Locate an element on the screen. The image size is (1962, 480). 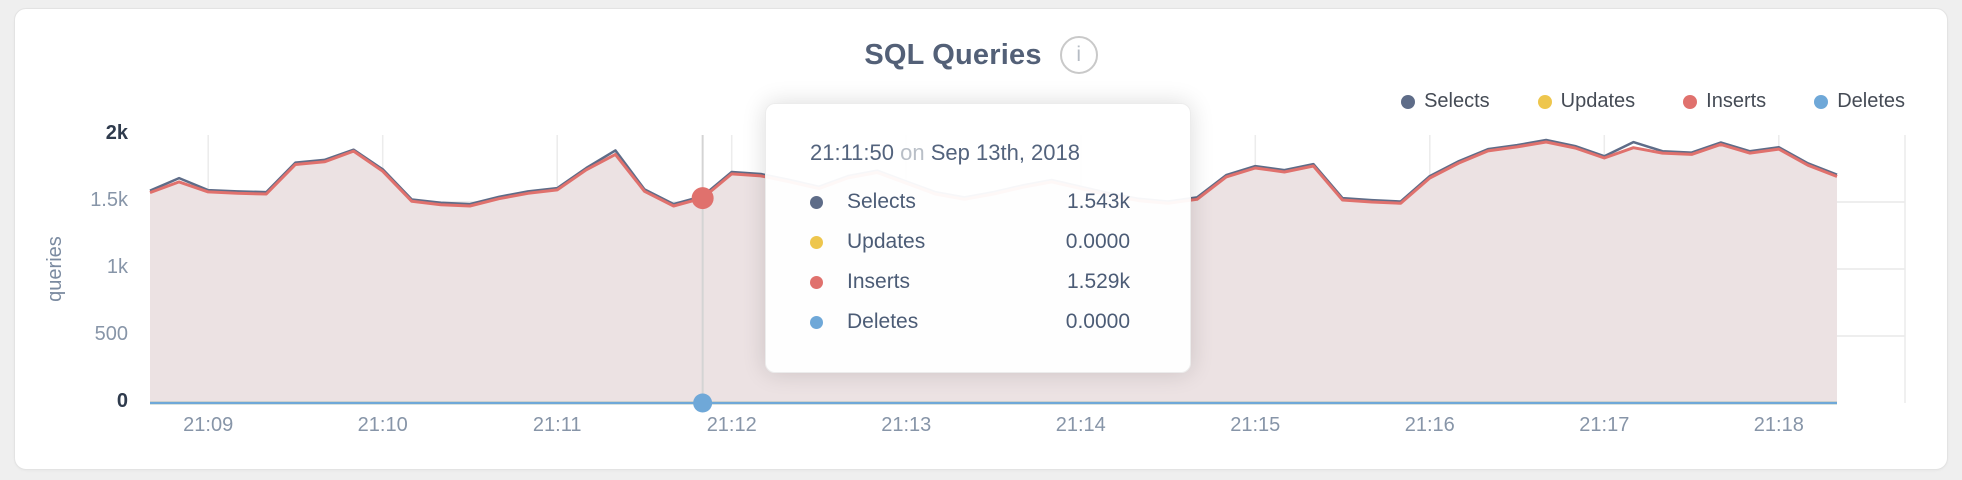
tooltip-series-label: Inserts is located at coordinates (879, 281).